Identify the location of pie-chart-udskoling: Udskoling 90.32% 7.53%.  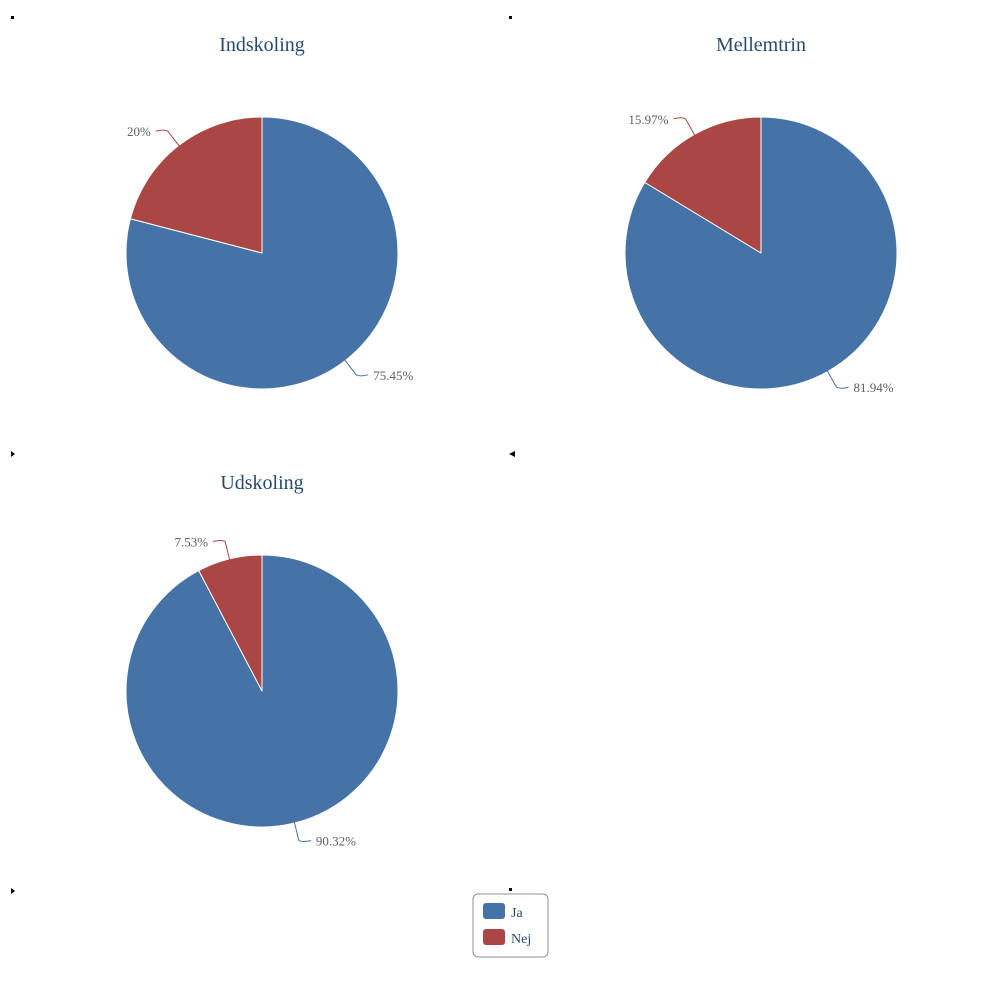
(262, 660).